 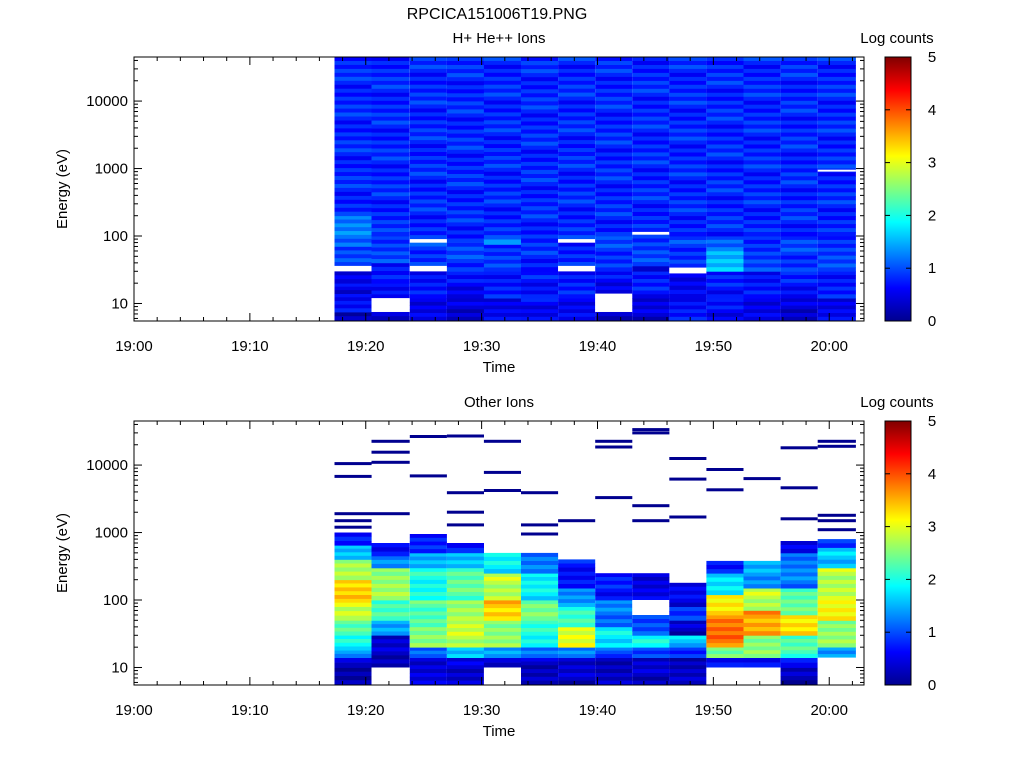 I want to click on x-tick-label: 19:50, so click(x=714, y=710).